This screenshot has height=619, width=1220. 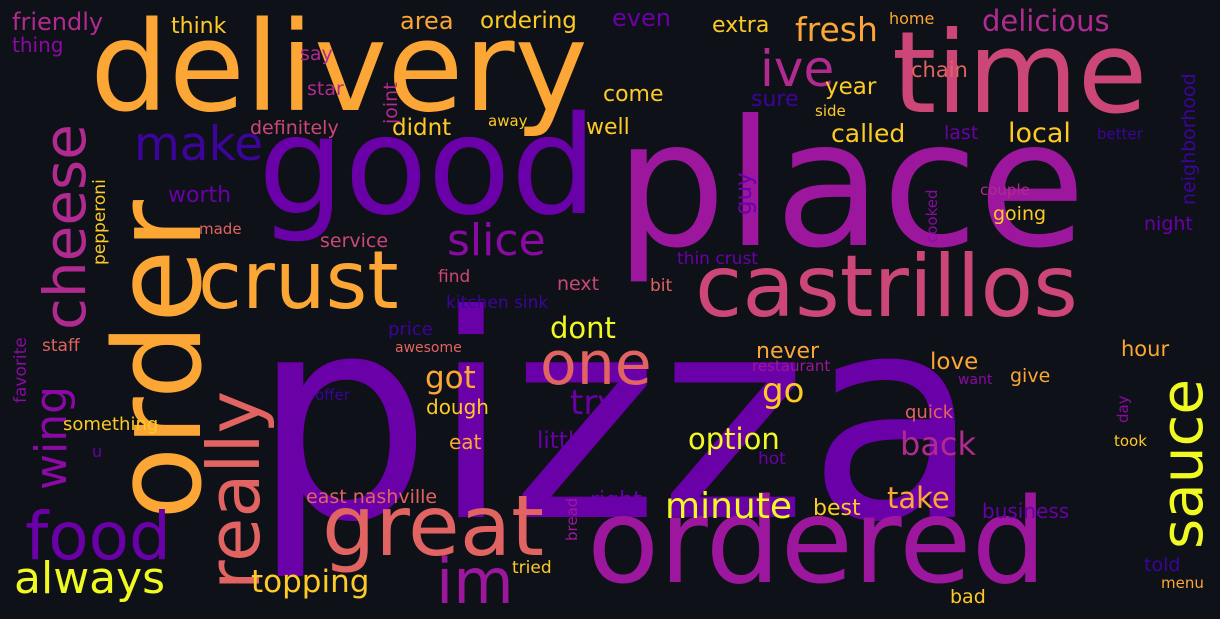 What do you see at coordinates (496, 240) in the screenshot?
I see `word-slice: slice` at bounding box center [496, 240].